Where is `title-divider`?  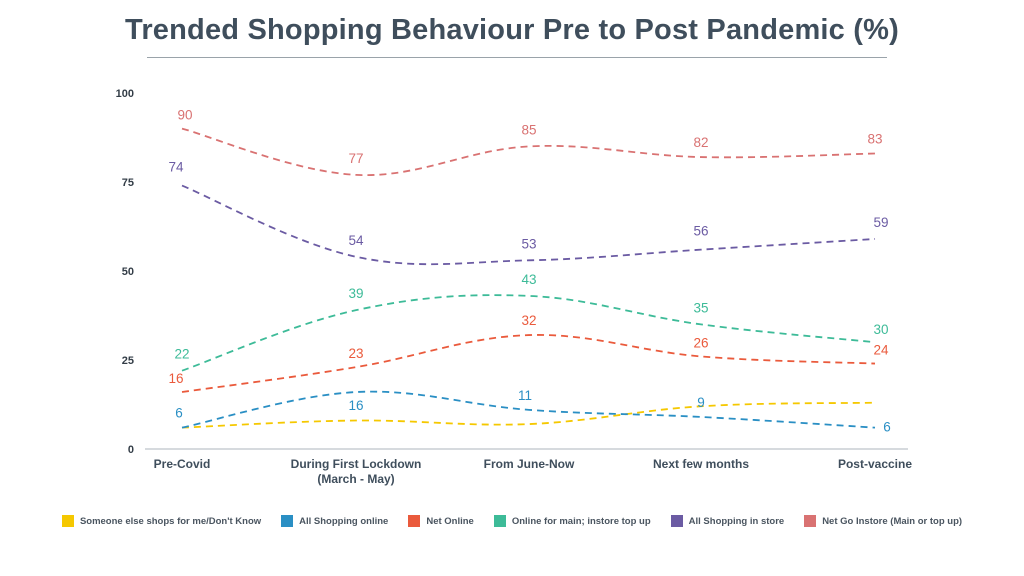 title-divider is located at coordinates (517, 57).